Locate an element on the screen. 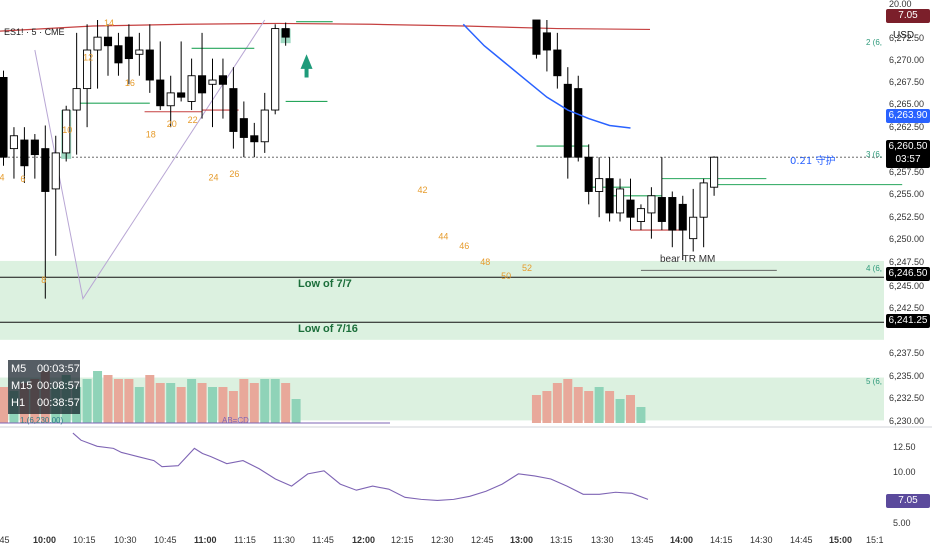 The height and width of the screenshot is (555, 932). symbol-interval: 5 is located at coordinates (34, 32).